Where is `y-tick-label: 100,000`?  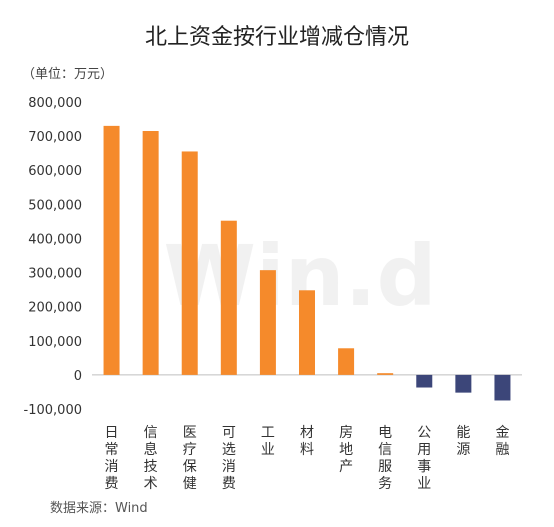 y-tick-label: 100,000 is located at coordinates (55, 342).